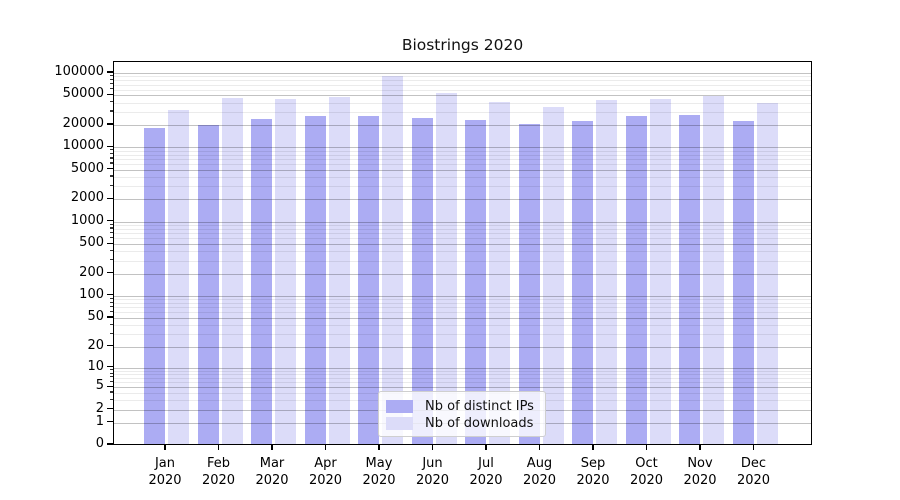  I want to click on y-tick-label: 20, so click(95, 345).